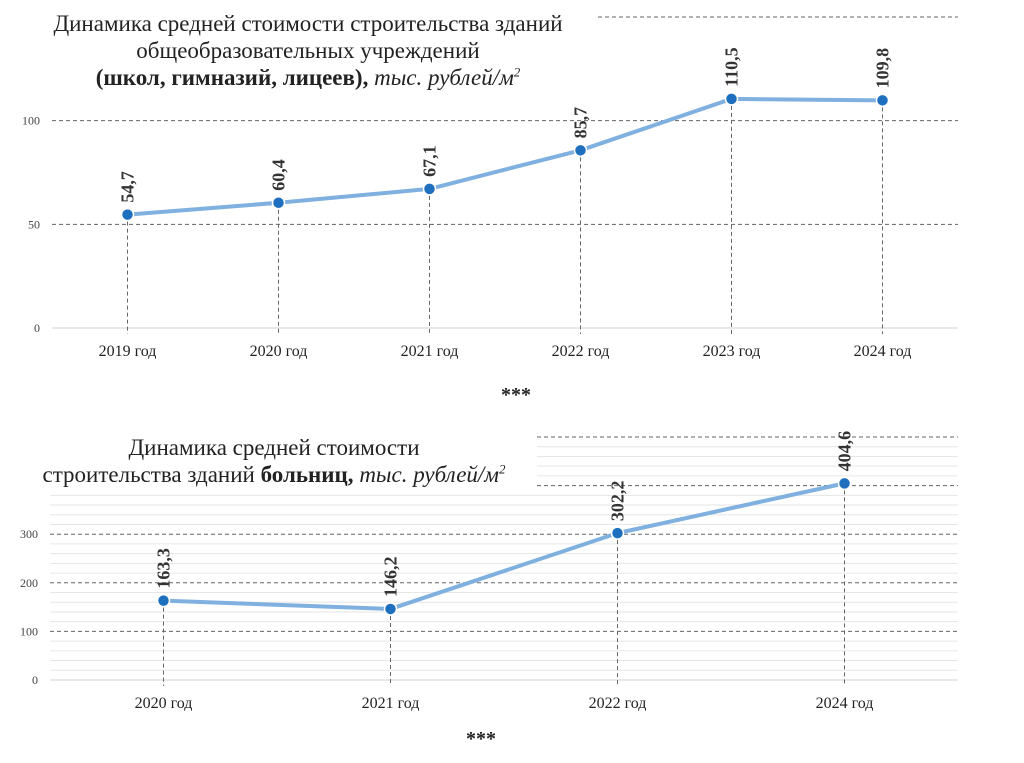  I want to click on chart-schools-category-label: 2020 год, so click(279, 351).